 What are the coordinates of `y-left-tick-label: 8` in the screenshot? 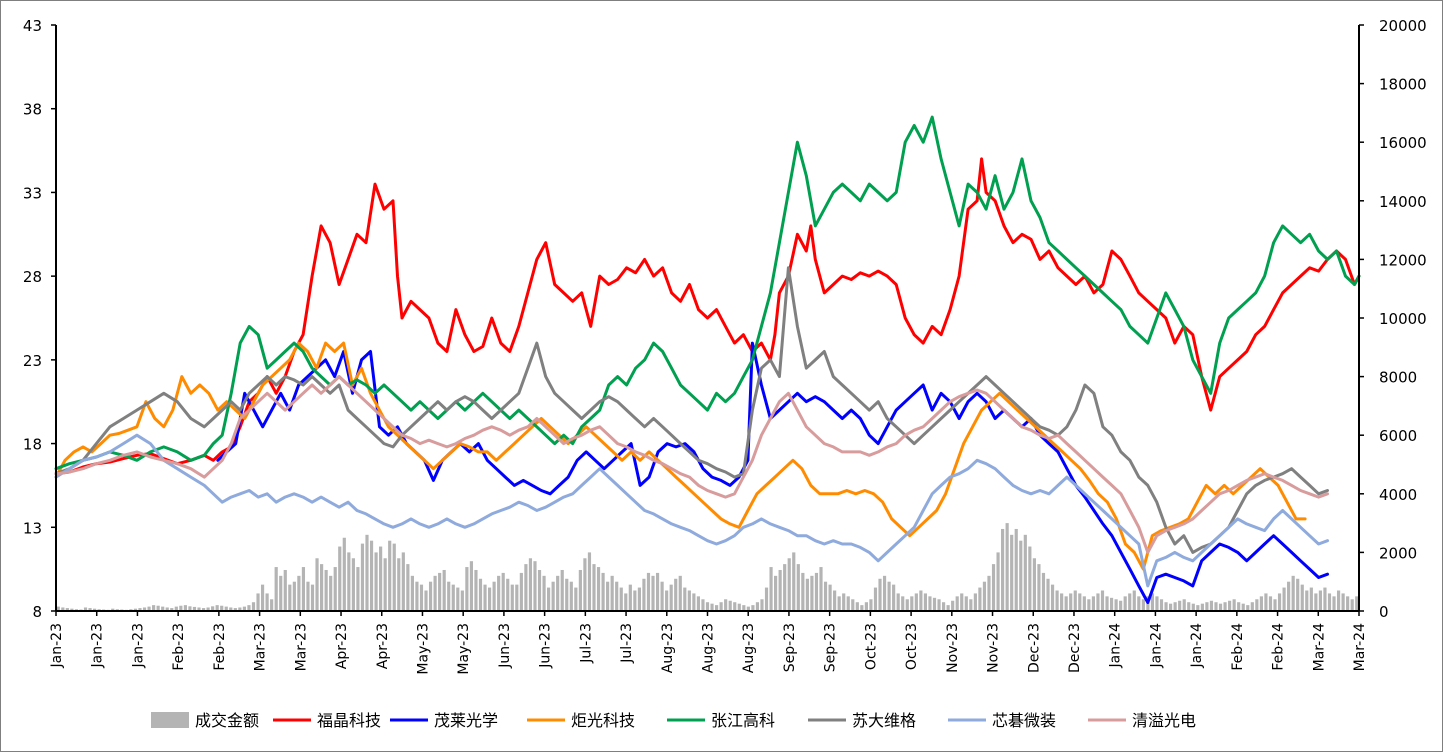 It's located at (37, 612).